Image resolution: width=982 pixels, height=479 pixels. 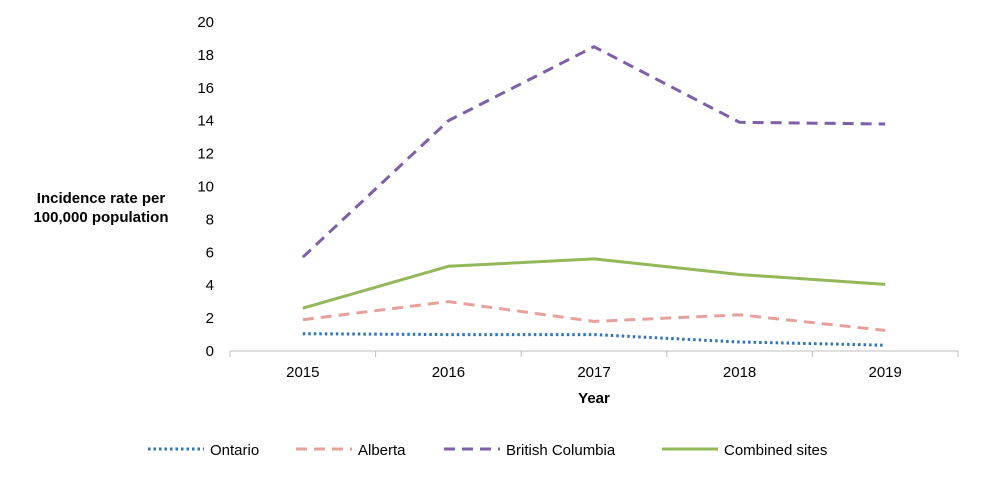 What do you see at coordinates (205, 121) in the screenshot?
I see `y-tick-label: 14` at bounding box center [205, 121].